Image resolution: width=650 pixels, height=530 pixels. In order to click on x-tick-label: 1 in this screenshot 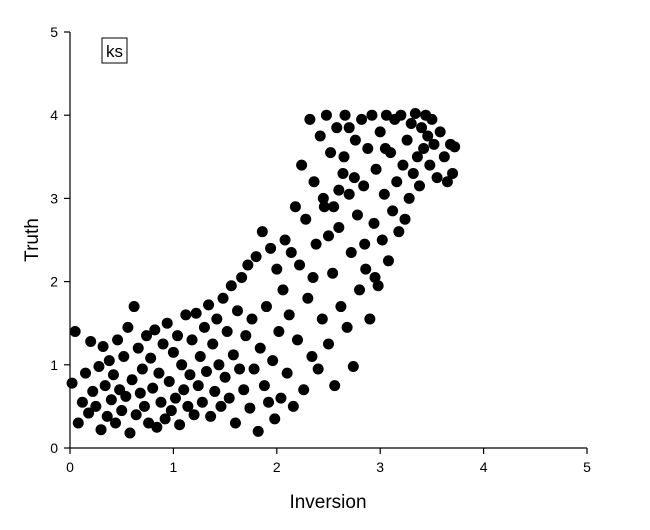, I will do `click(174, 467)`.